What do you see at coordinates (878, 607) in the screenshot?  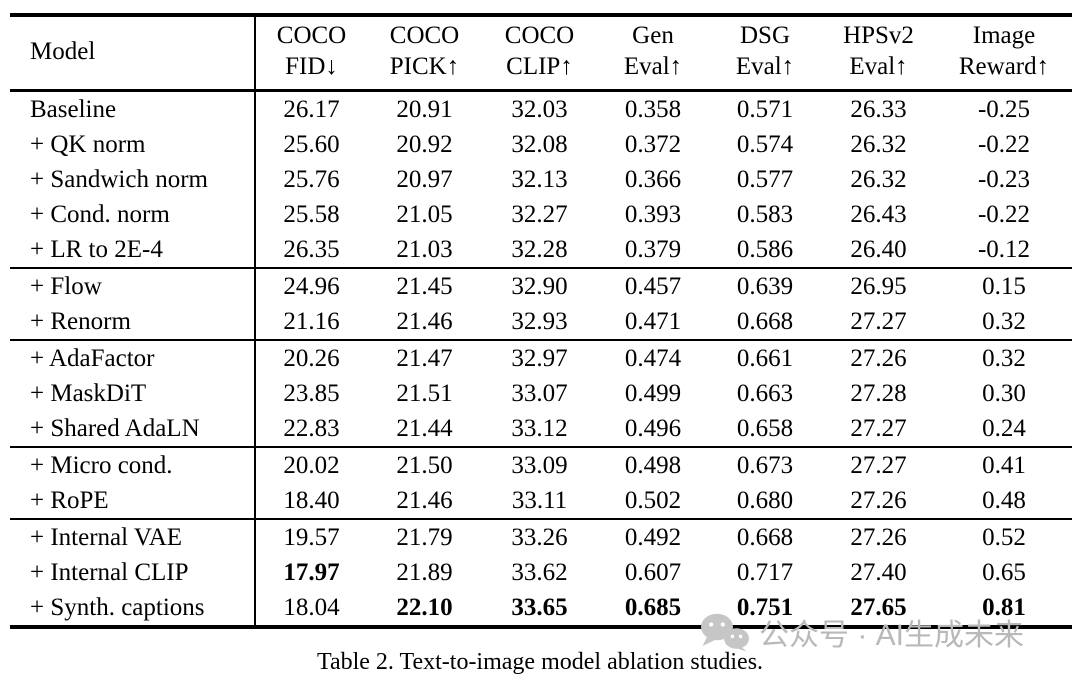 I see `value-cell: 27.65` at bounding box center [878, 607].